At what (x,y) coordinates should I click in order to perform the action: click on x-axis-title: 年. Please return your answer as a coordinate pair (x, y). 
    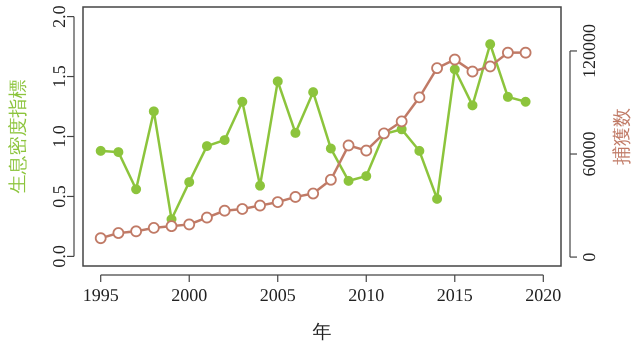
    Looking at the image, I should click on (322, 332).